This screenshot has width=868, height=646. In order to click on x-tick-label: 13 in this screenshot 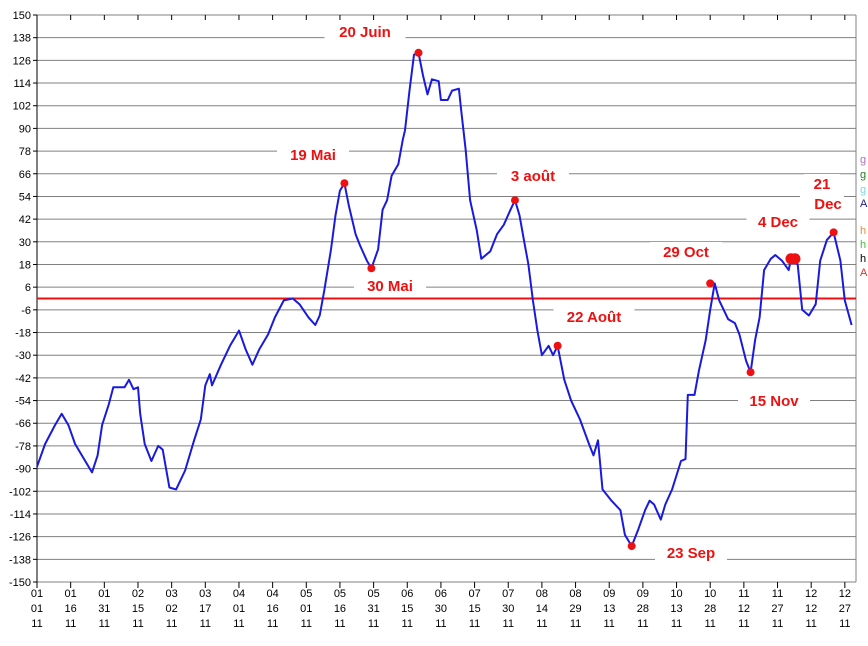, I will do `click(676, 609)`.